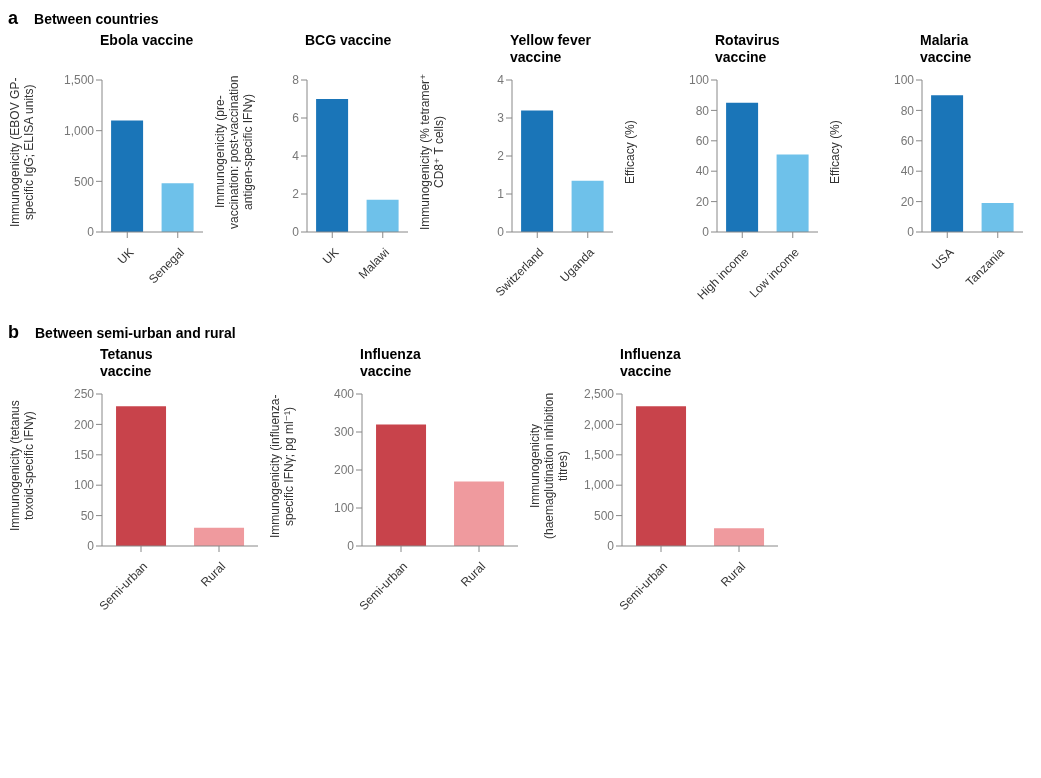 The width and height of the screenshot is (1041, 778). I want to click on x-tick-label: USA, so click(943, 259).